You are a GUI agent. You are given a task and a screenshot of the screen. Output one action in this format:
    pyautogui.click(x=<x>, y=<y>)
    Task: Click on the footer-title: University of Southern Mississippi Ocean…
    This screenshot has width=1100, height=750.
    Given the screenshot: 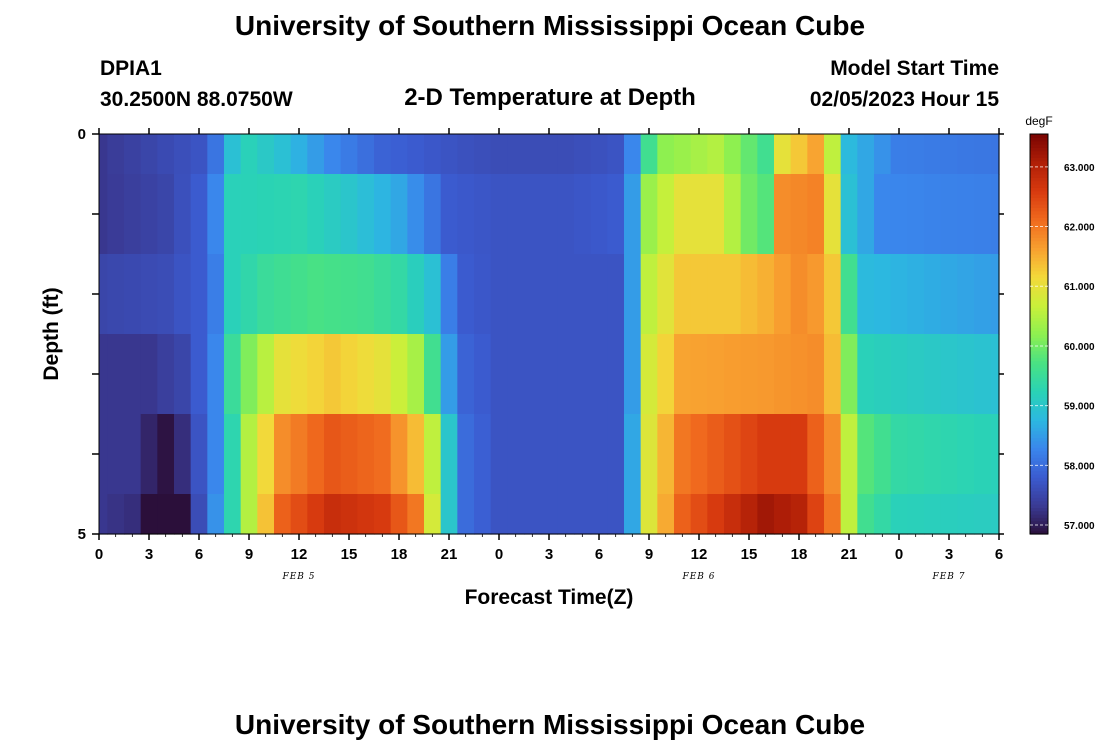 What is the action you would take?
    pyautogui.click(x=550, y=724)
    